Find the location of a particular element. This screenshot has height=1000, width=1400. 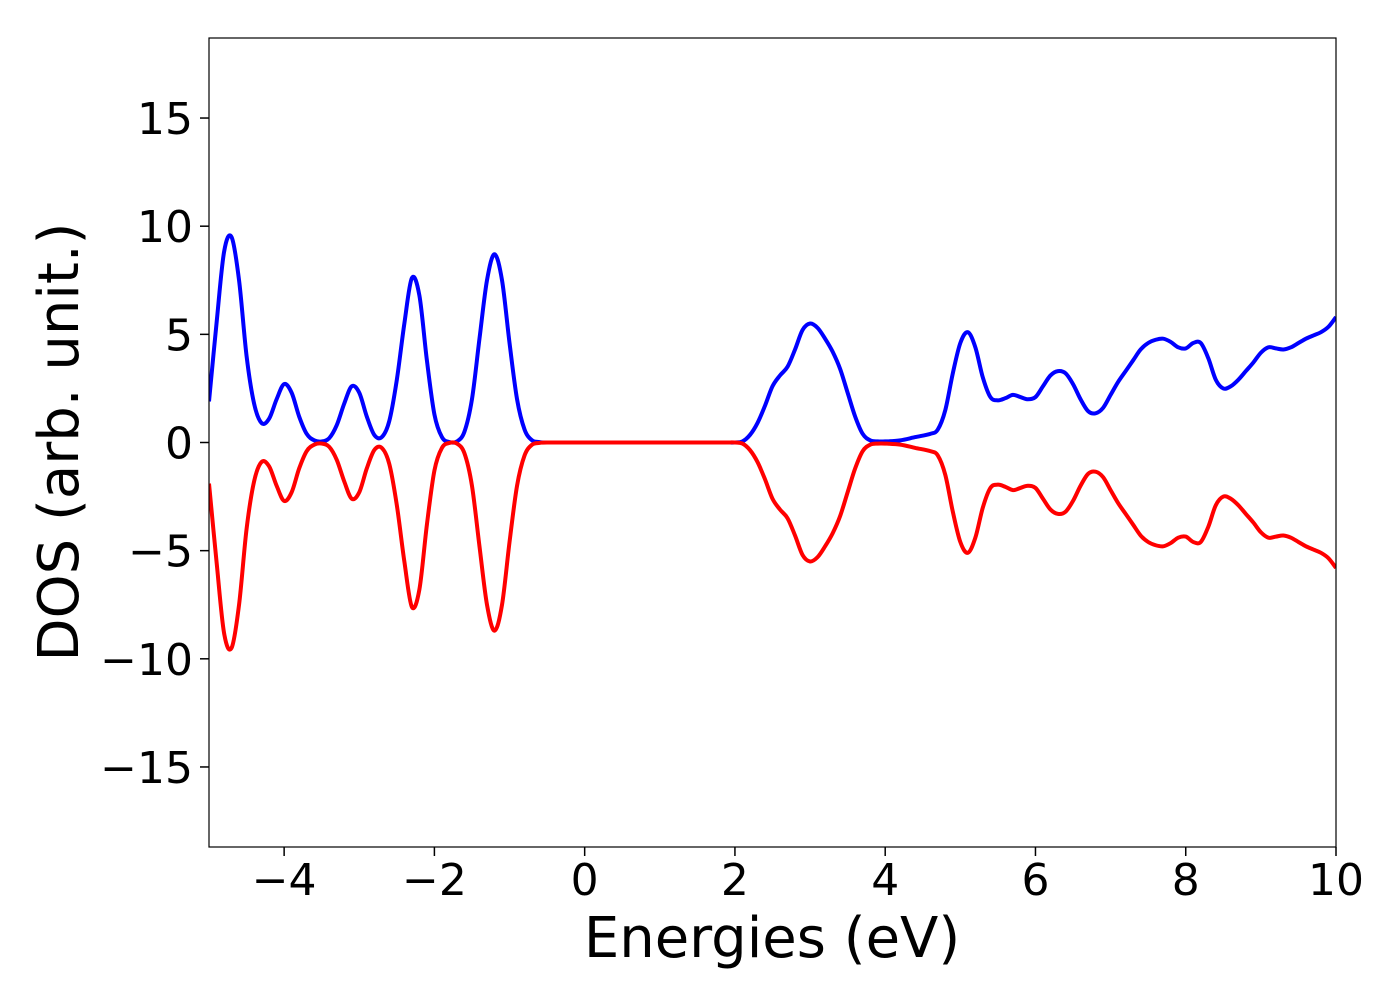

x-tick-label: 4 is located at coordinates (885, 880).